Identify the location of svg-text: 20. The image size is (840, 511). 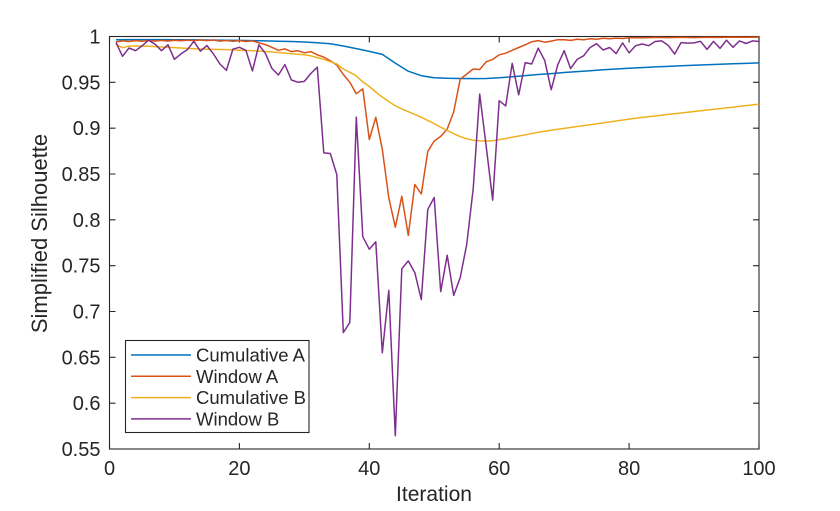
(239, 469).